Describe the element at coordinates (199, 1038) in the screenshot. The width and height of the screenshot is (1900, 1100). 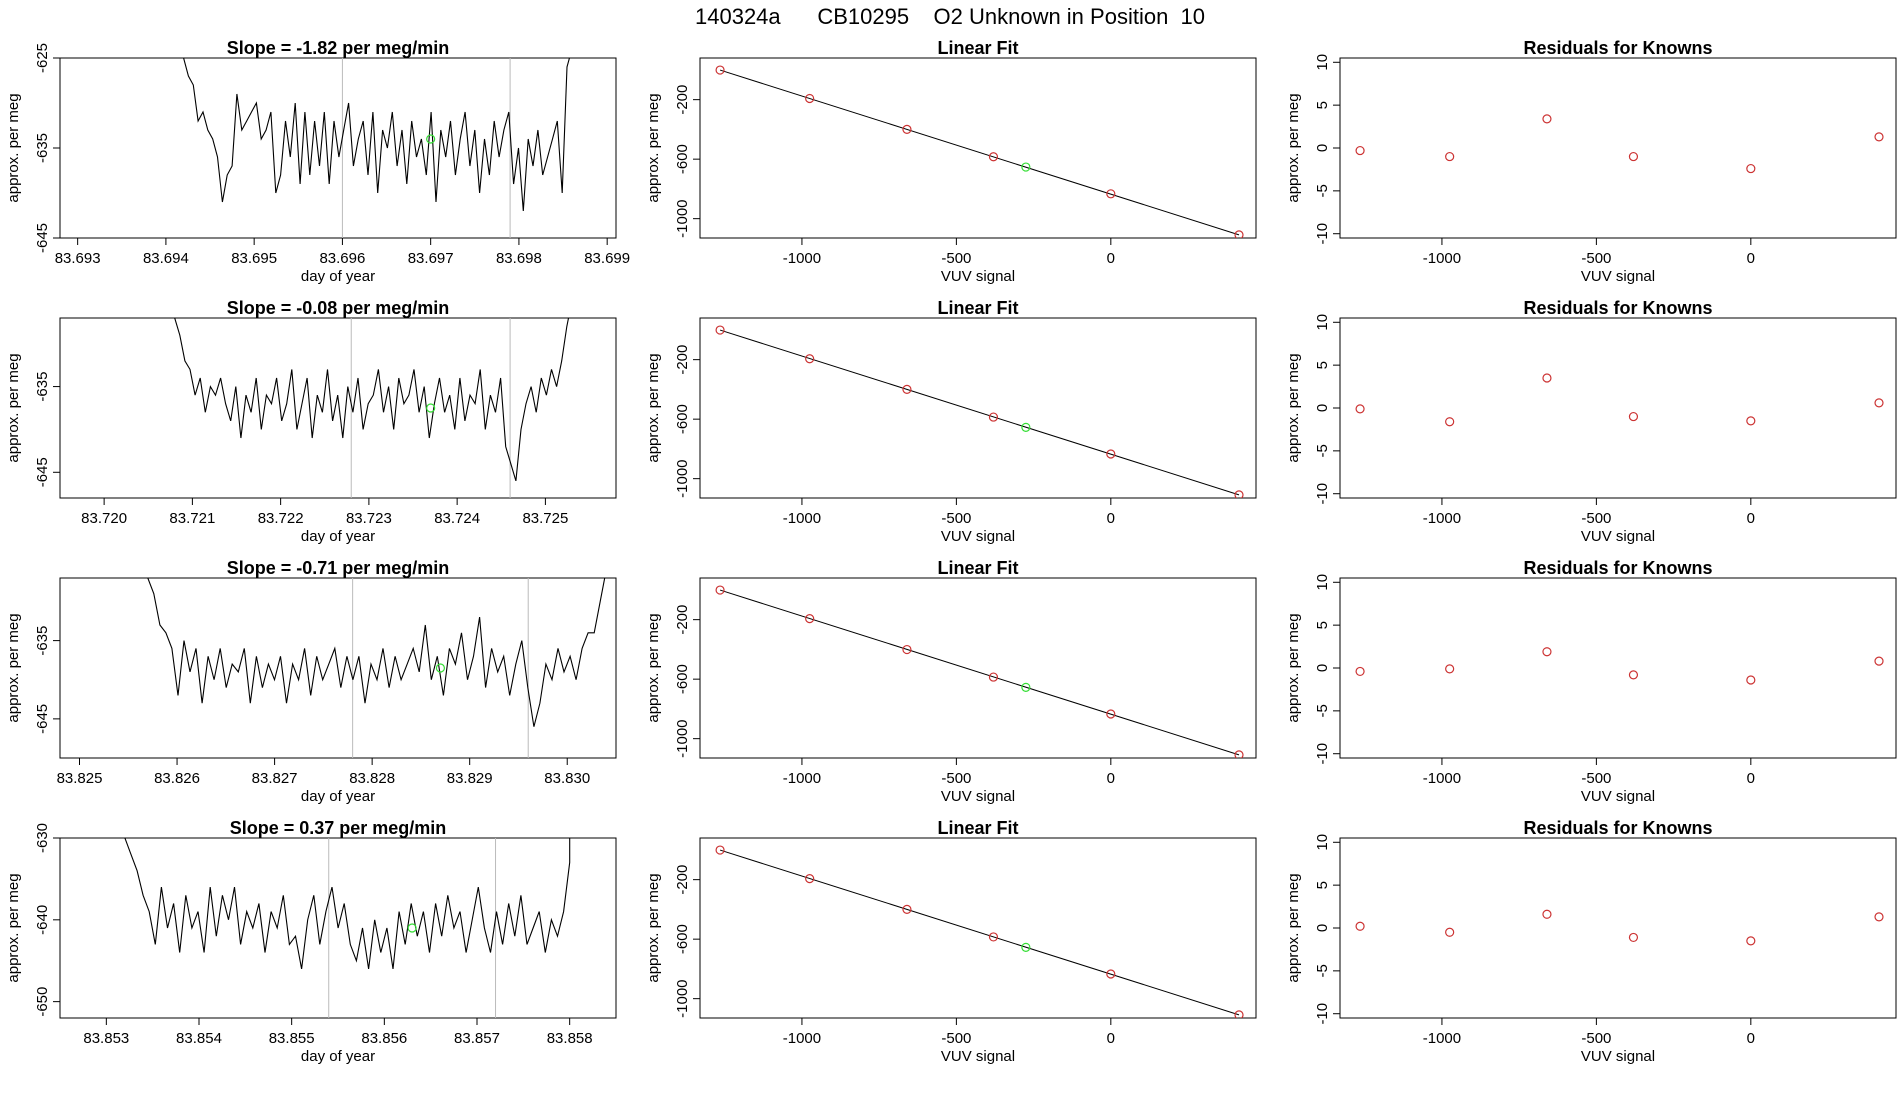
I see `x-tick-label: 83.854` at that location.